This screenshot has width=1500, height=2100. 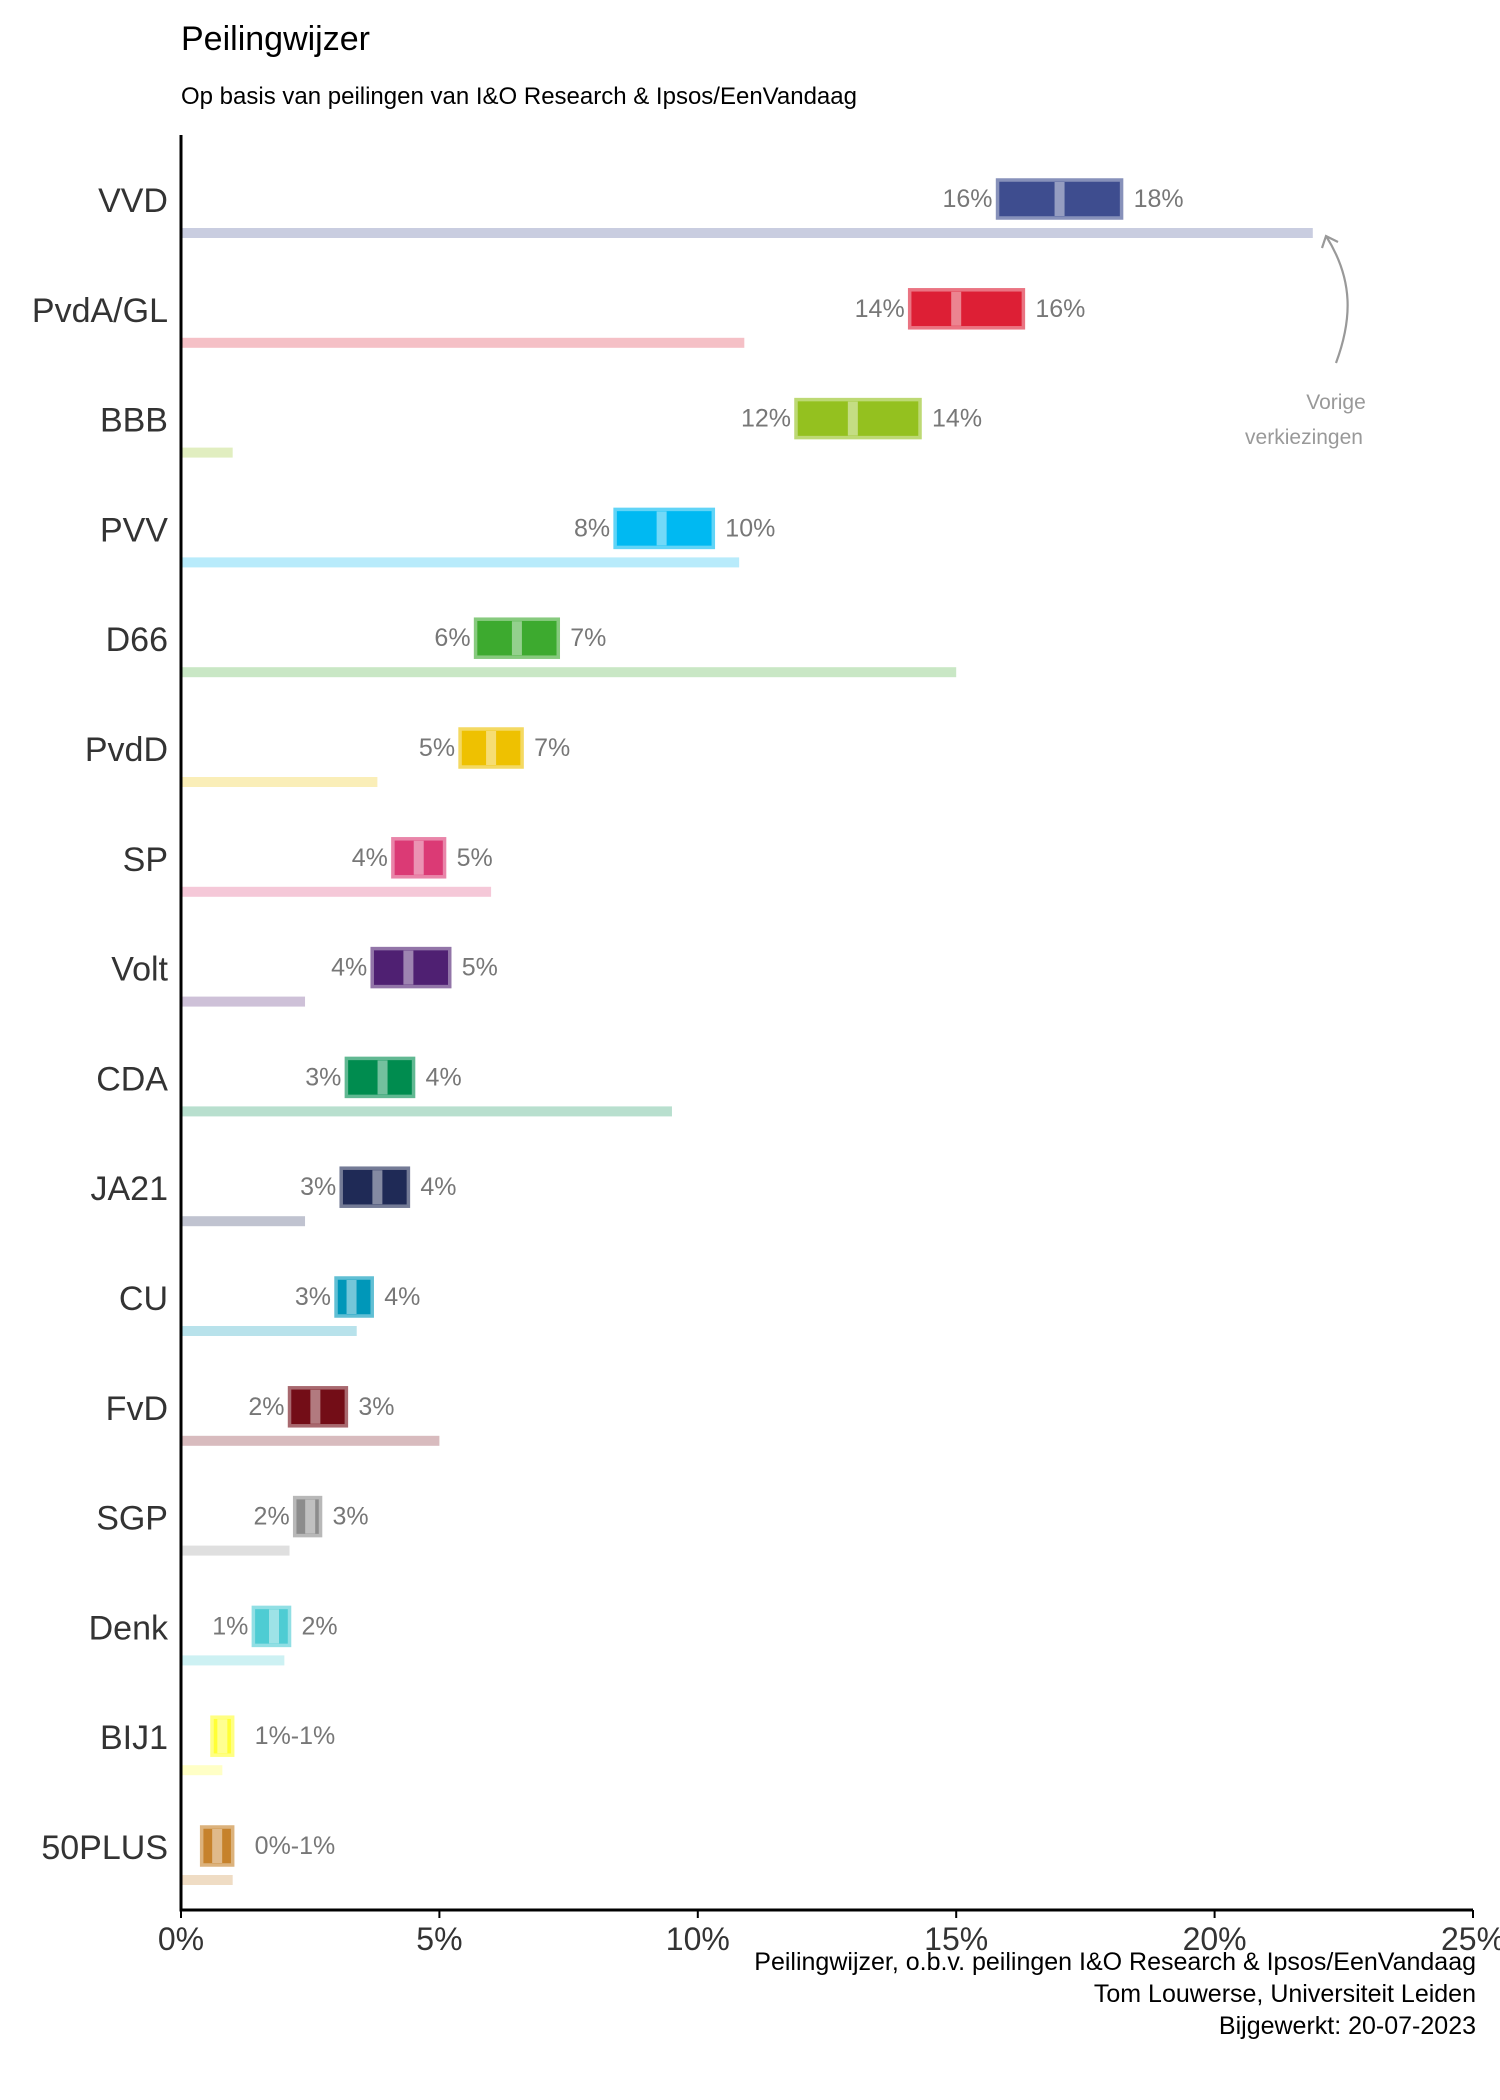 I want to click on previous-bar-bij1, so click(x=202, y=1770).